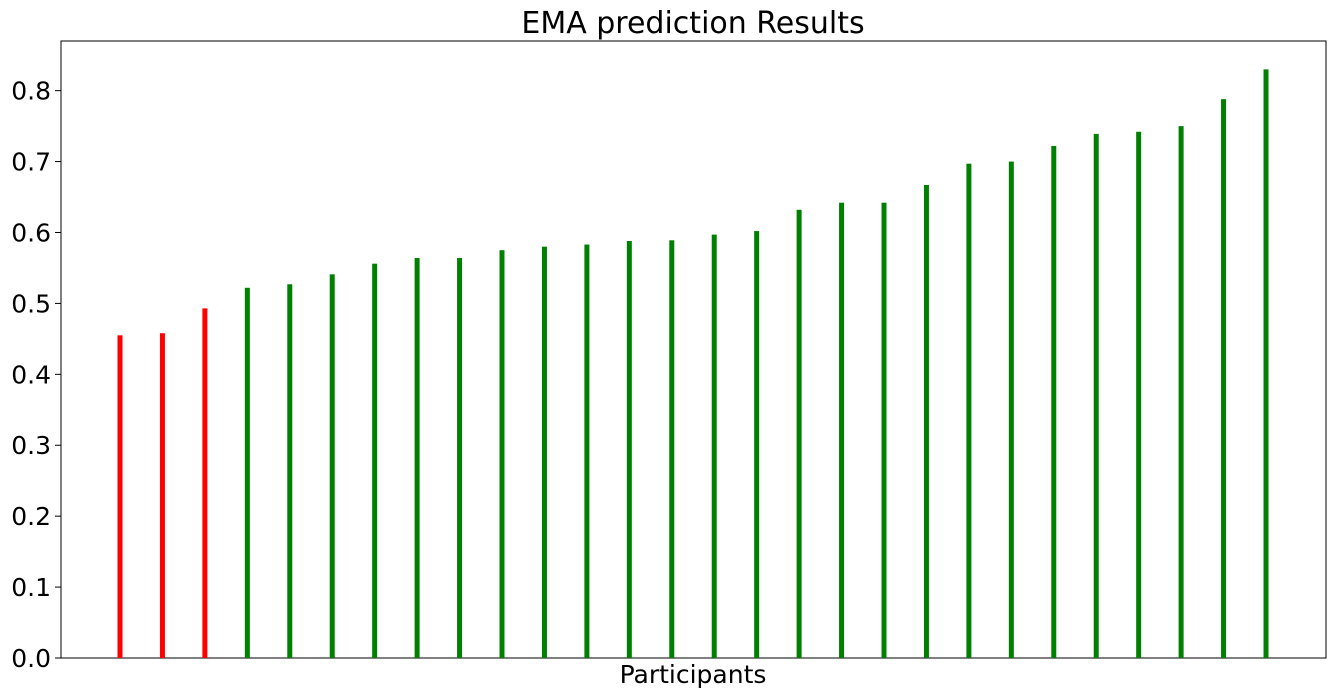 This screenshot has width=1335, height=695. Describe the element at coordinates (692, 23) in the screenshot. I see `chart-title: EMA prediction Results` at that location.